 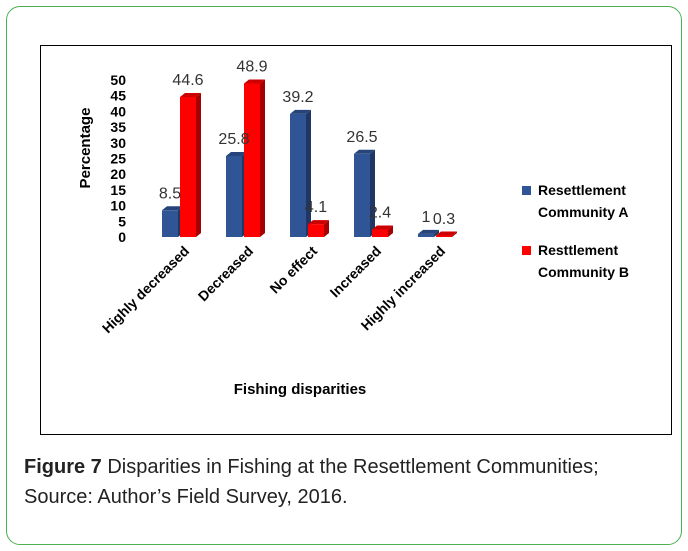 I want to click on data-label: 4.1, so click(x=316, y=207).